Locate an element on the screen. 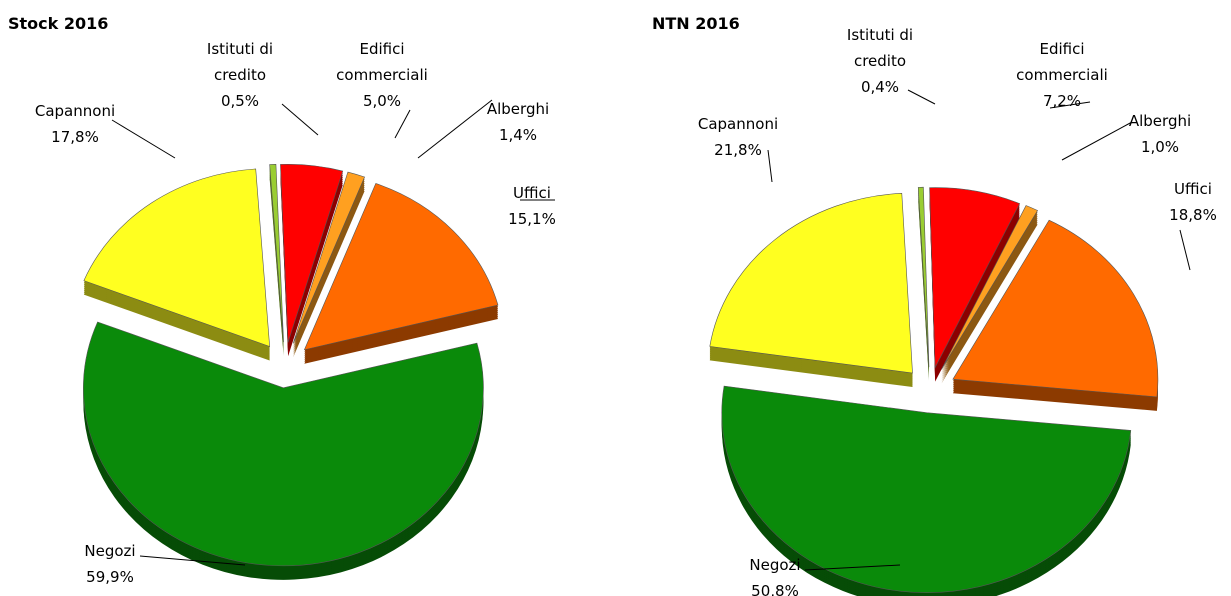  value-label: 7,2% is located at coordinates (1062, 101).